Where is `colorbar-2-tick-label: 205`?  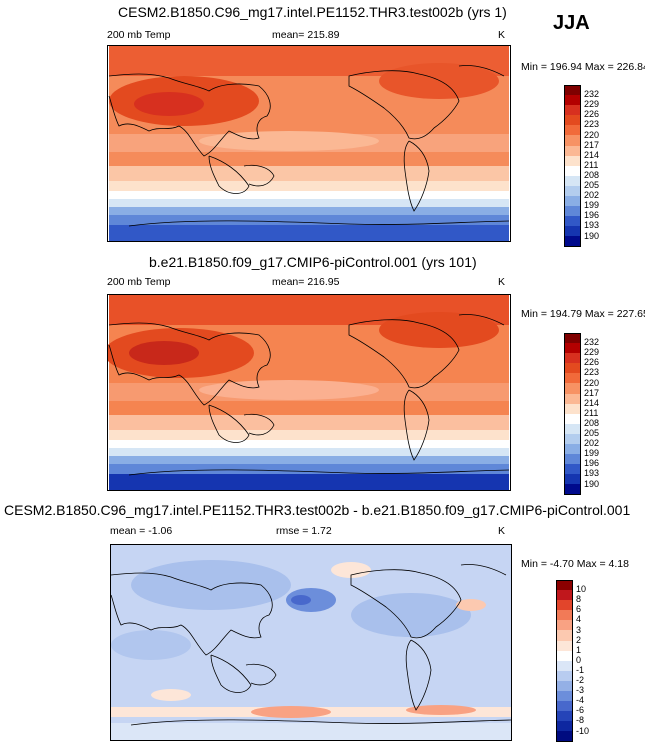 colorbar-2-tick-label: 205 is located at coordinates (592, 433).